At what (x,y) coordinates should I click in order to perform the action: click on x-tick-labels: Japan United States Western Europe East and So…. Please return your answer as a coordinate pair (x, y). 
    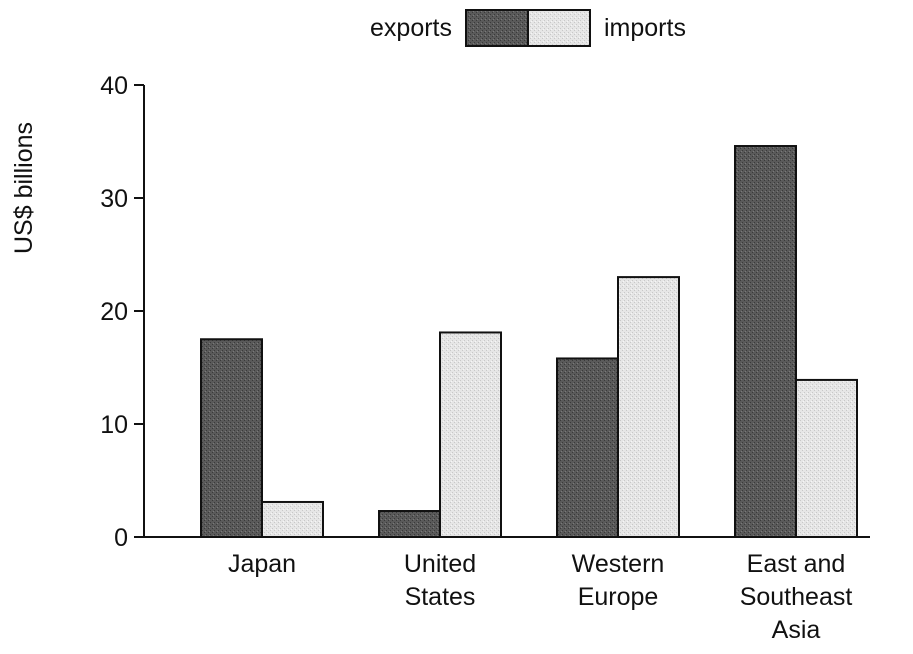
    Looking at the image, I should click on (540, 597).